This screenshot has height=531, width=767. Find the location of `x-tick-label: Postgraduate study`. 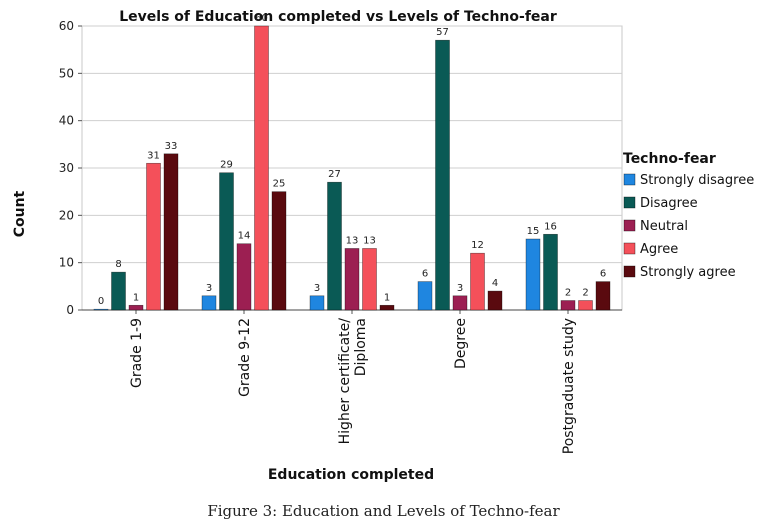

x-tick-label: Postgraduate study is located at coordinates (569, 386).